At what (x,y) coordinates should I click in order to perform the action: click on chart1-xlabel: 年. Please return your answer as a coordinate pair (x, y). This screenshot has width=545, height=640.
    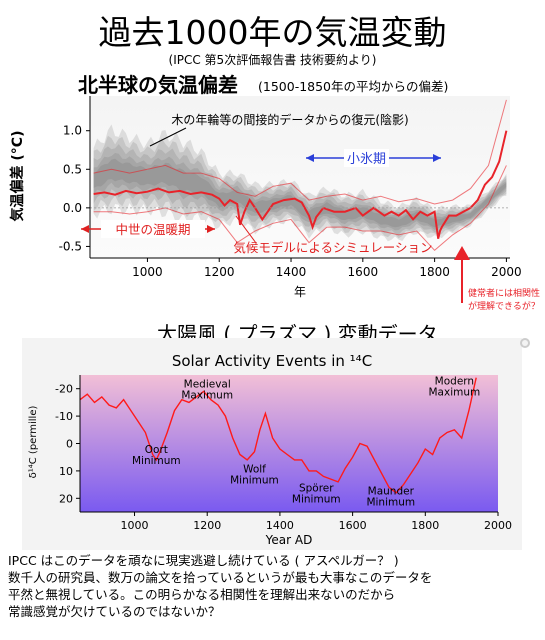
    Looking at the image, I should click on (300, 292).